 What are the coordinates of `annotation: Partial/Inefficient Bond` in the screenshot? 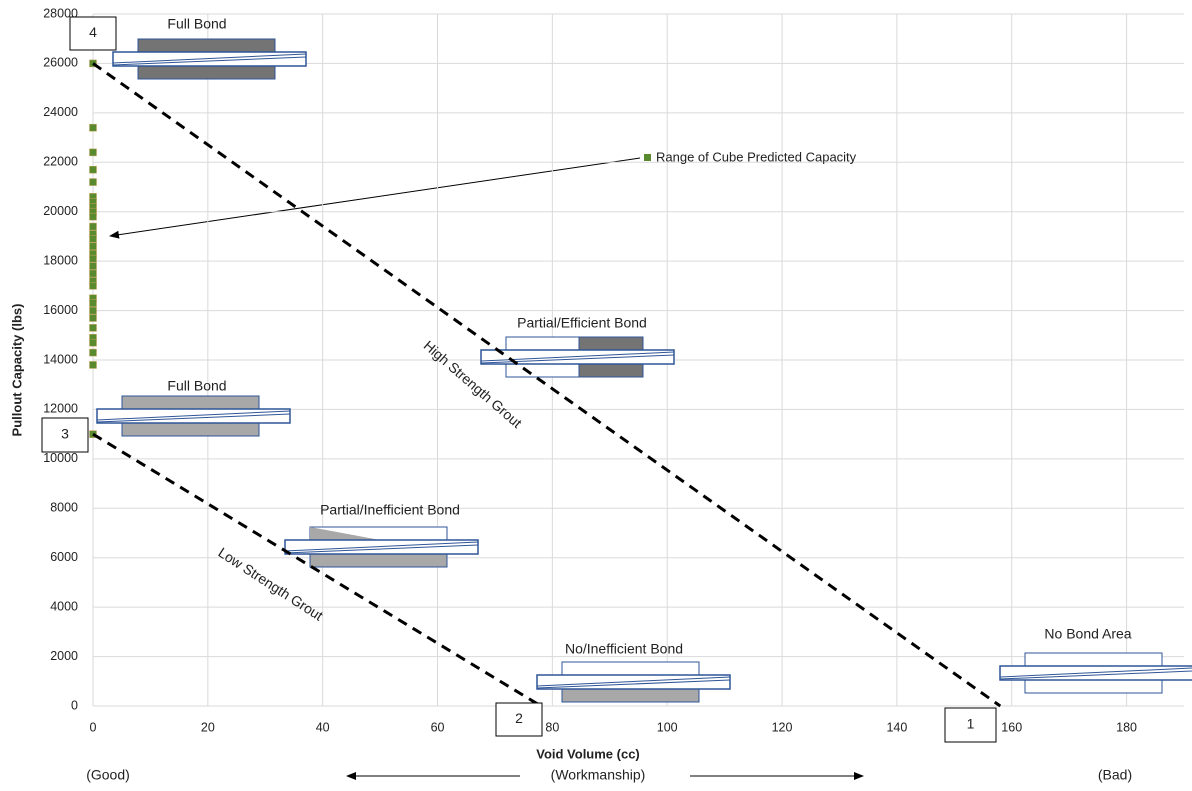 It's located at (390, 510).